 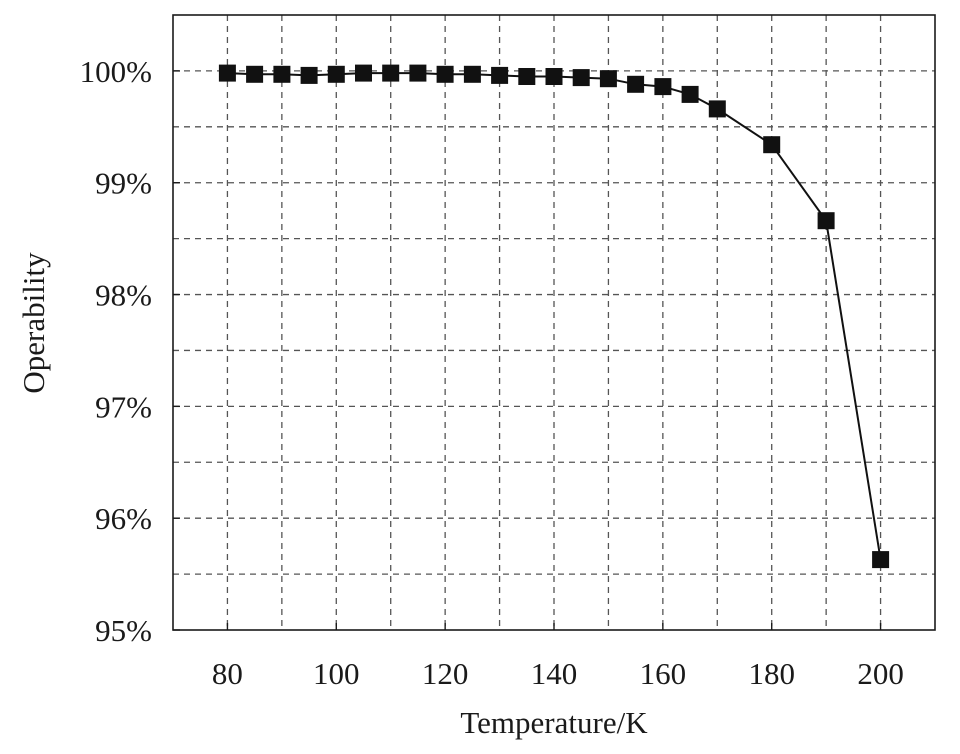 I want to click on y-tick-label-98-pct: 98%, so click(x=123, y=295).